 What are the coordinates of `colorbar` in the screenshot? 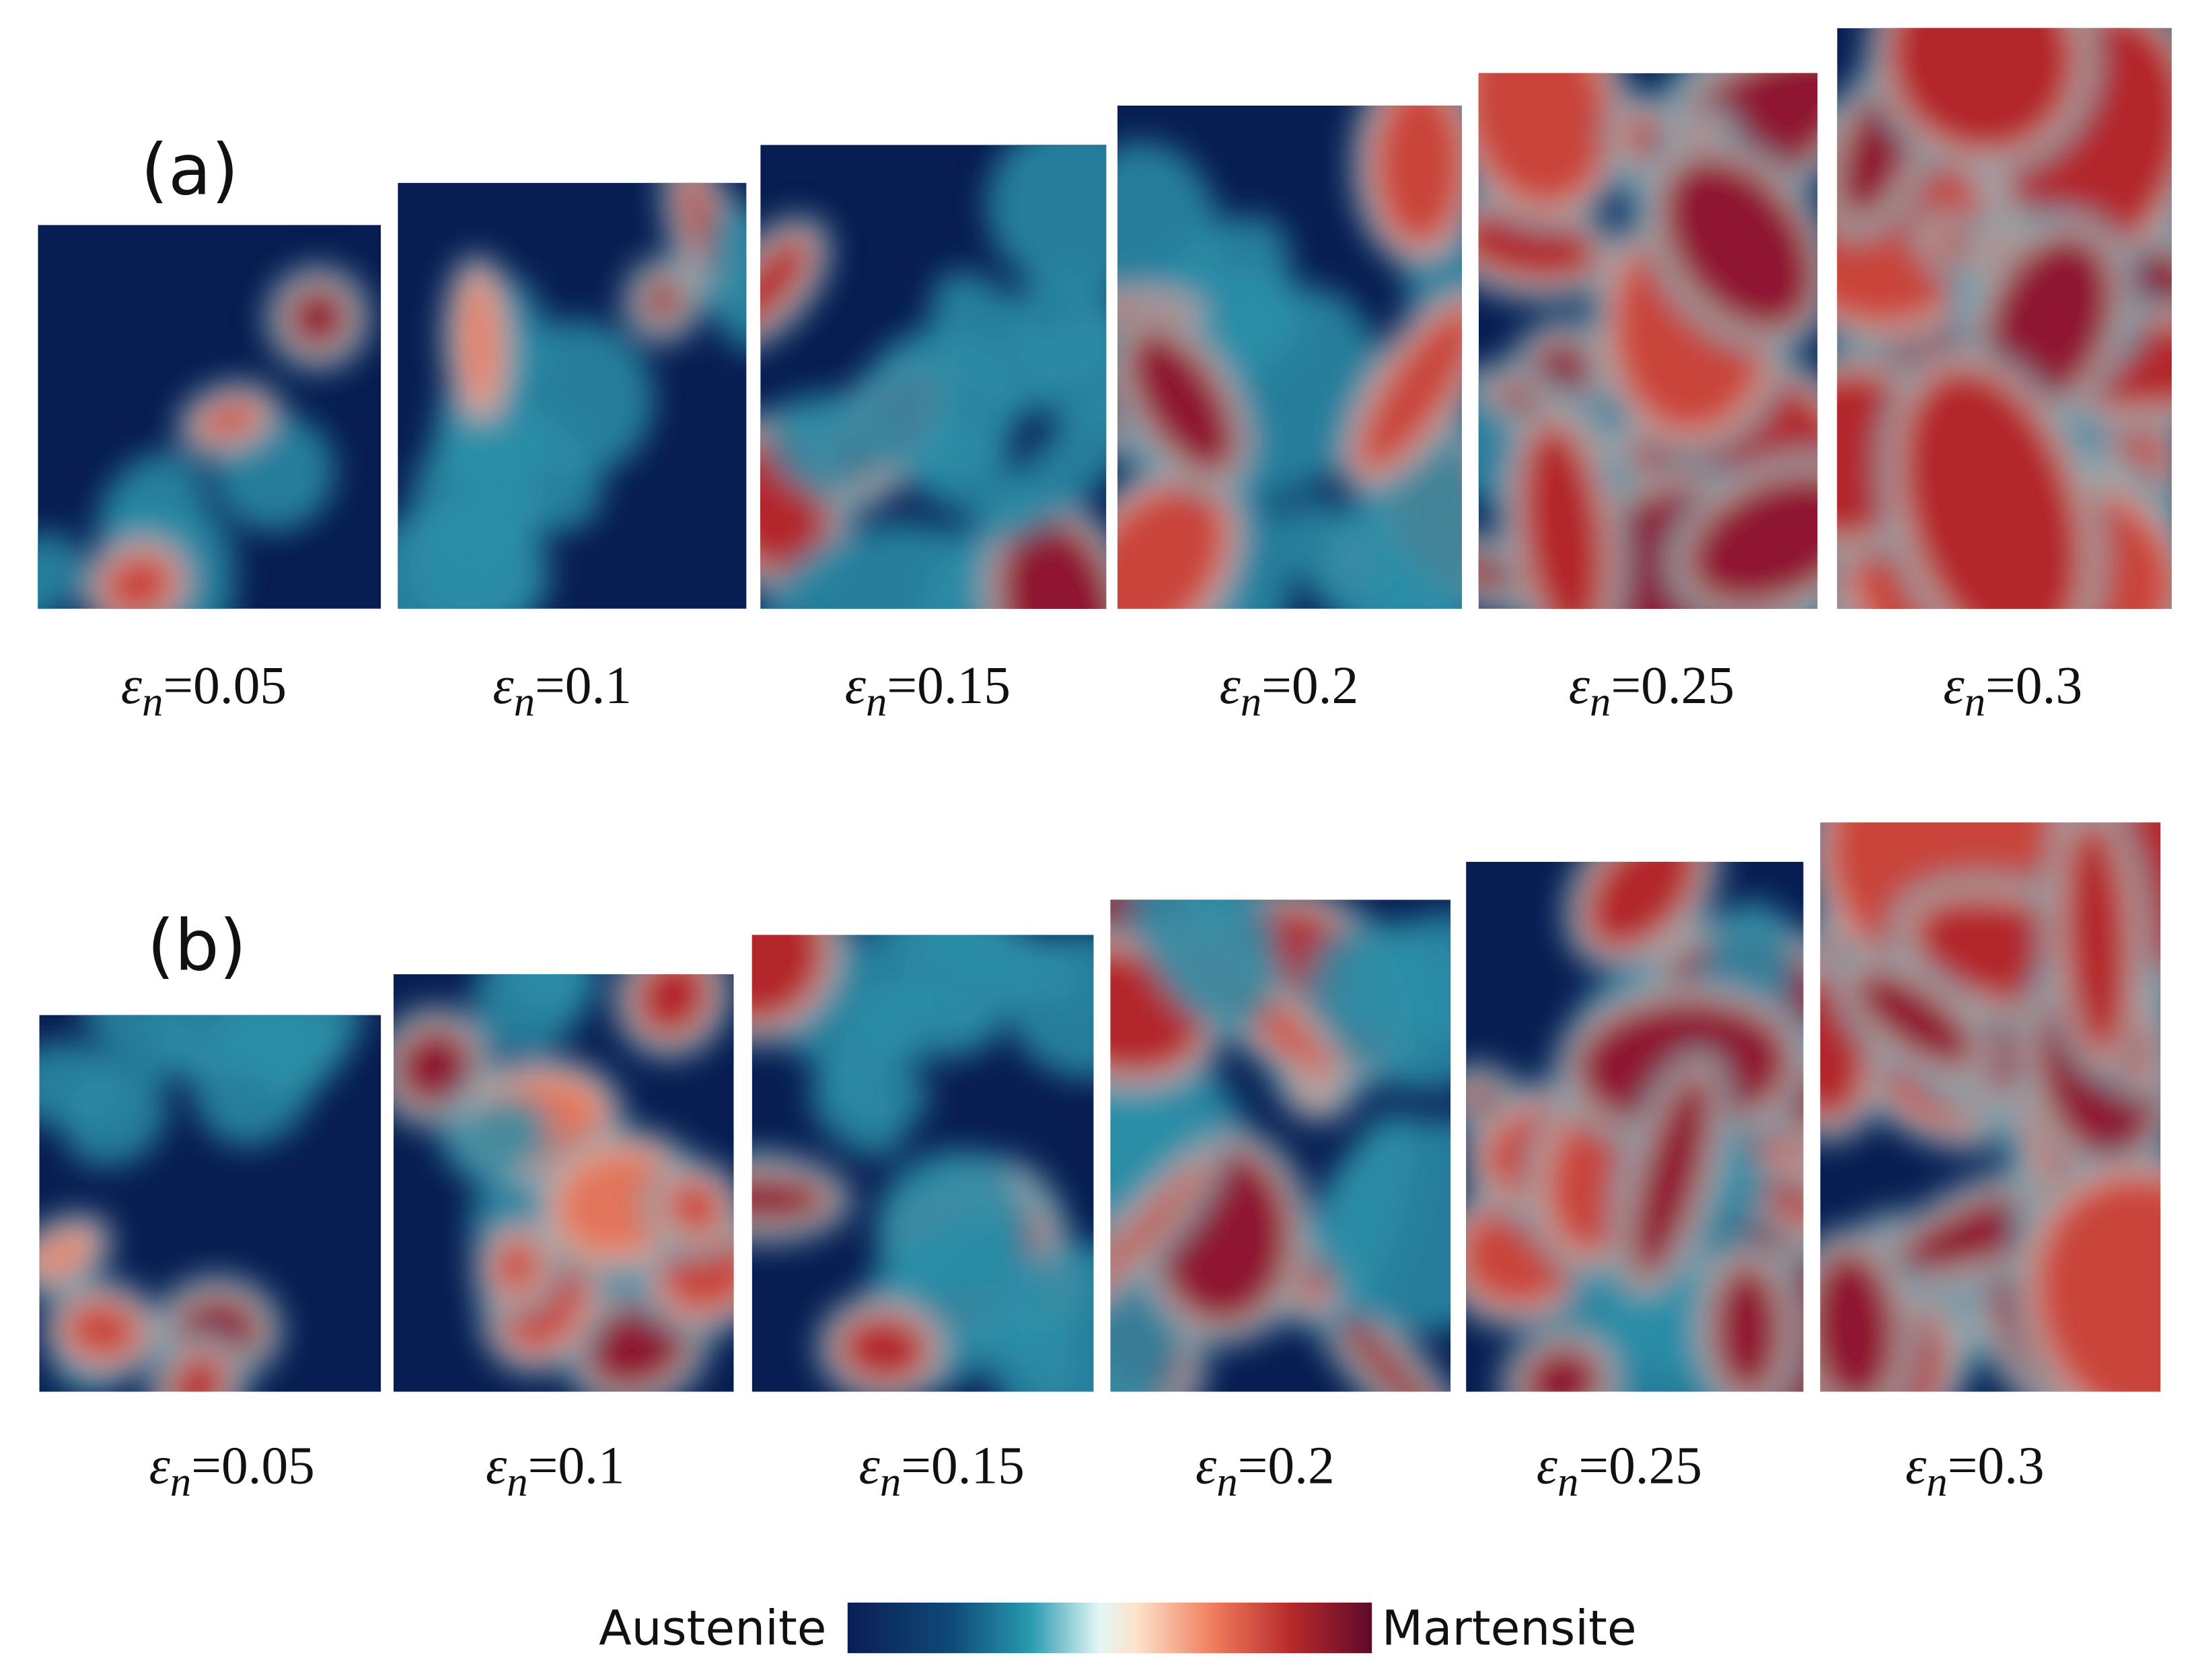 It's located at (1109, 1628).